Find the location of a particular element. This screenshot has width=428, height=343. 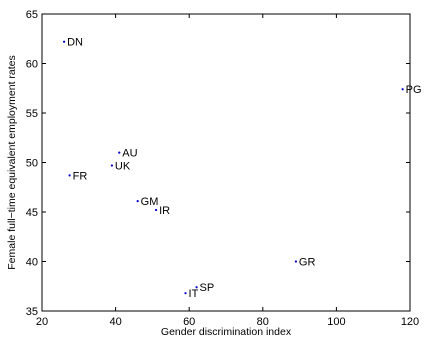

y-tick-label: 50 is located at coordinates (32, 164).